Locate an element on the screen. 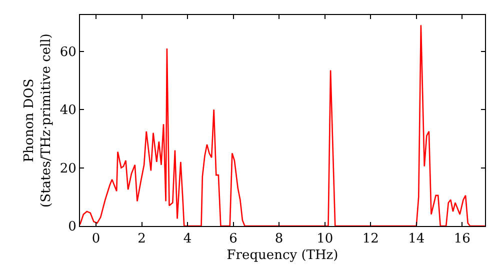  x-tick-label: 10 is located at coordinates (325, 239).